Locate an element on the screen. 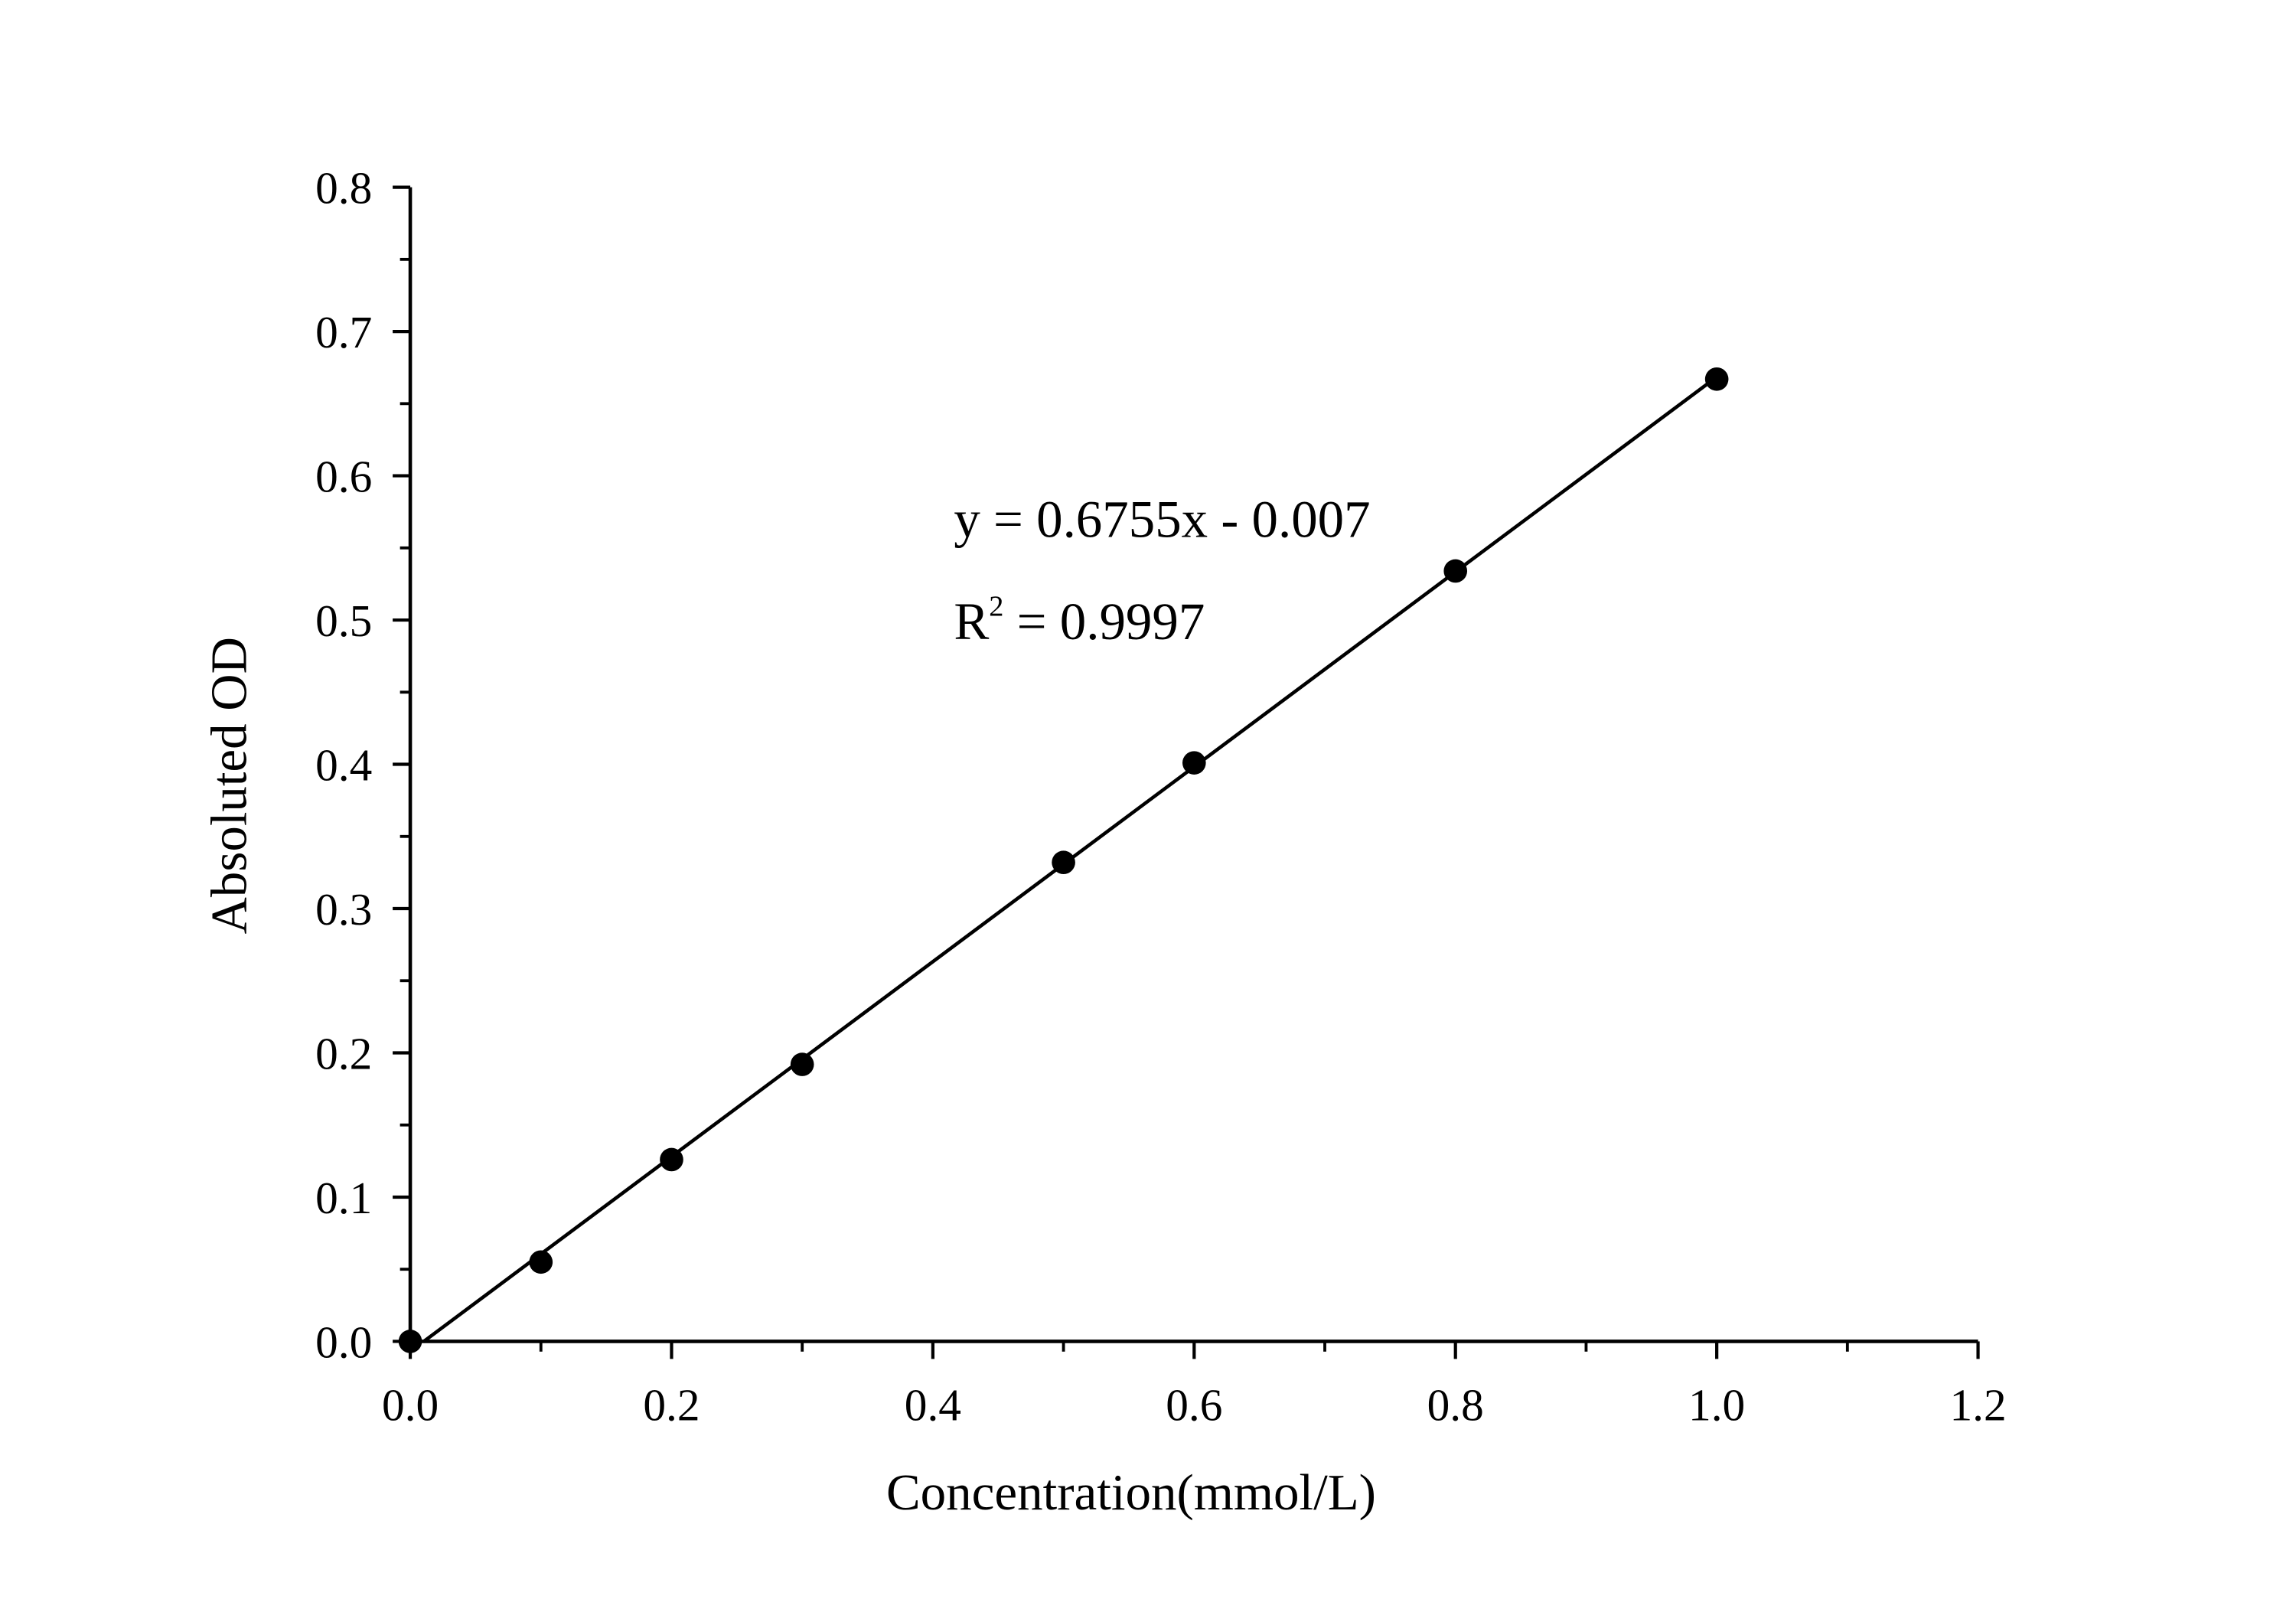 The height and width of the screenshot is (1612, 2296). x-tick-label: 0.8 is located at coordinates (1455, 1405).